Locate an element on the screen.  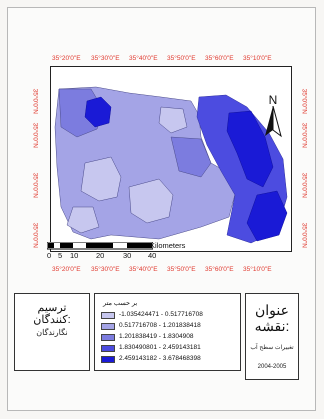
legend-label: 1.830490801 - 2.459143181 is located at coordinates (160, 347).